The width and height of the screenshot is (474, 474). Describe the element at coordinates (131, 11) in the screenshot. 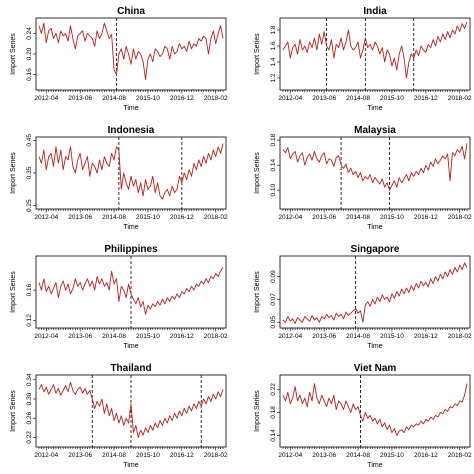

I see `panel-title: China` at that location.